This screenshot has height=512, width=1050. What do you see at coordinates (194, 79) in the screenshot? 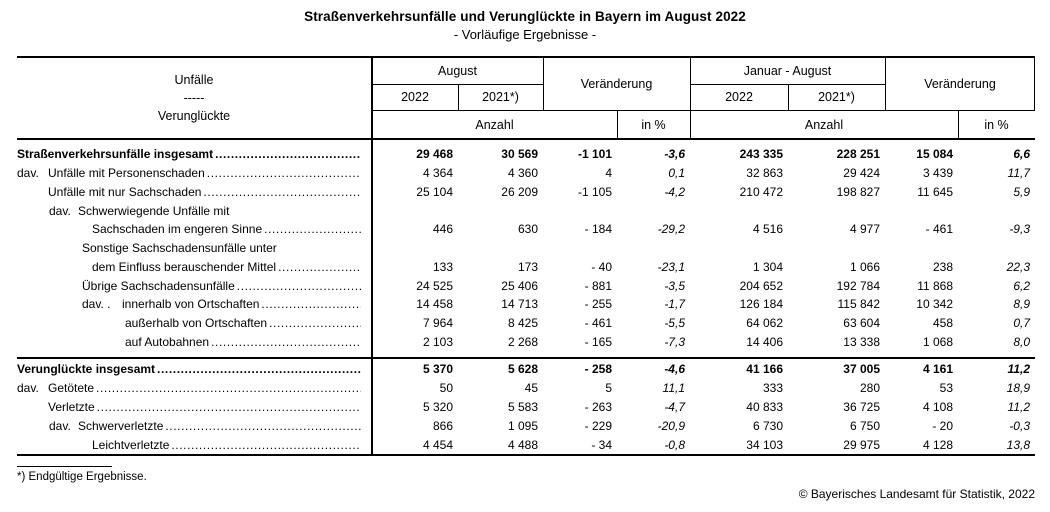
I see `header-unfaelle: Unfälle` at bounding box center [194, 79].